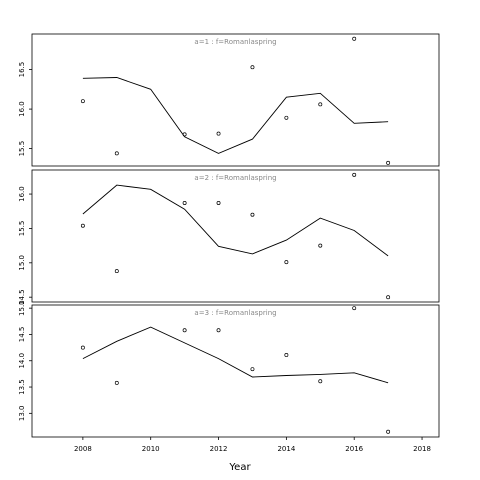 Image resolution: width=480 pixels, height=480 pixels. What do you see at coordinates (22, 414) in the screenshot?
I see `y-tick-label: 13.0` at bounding box center [22, 414].